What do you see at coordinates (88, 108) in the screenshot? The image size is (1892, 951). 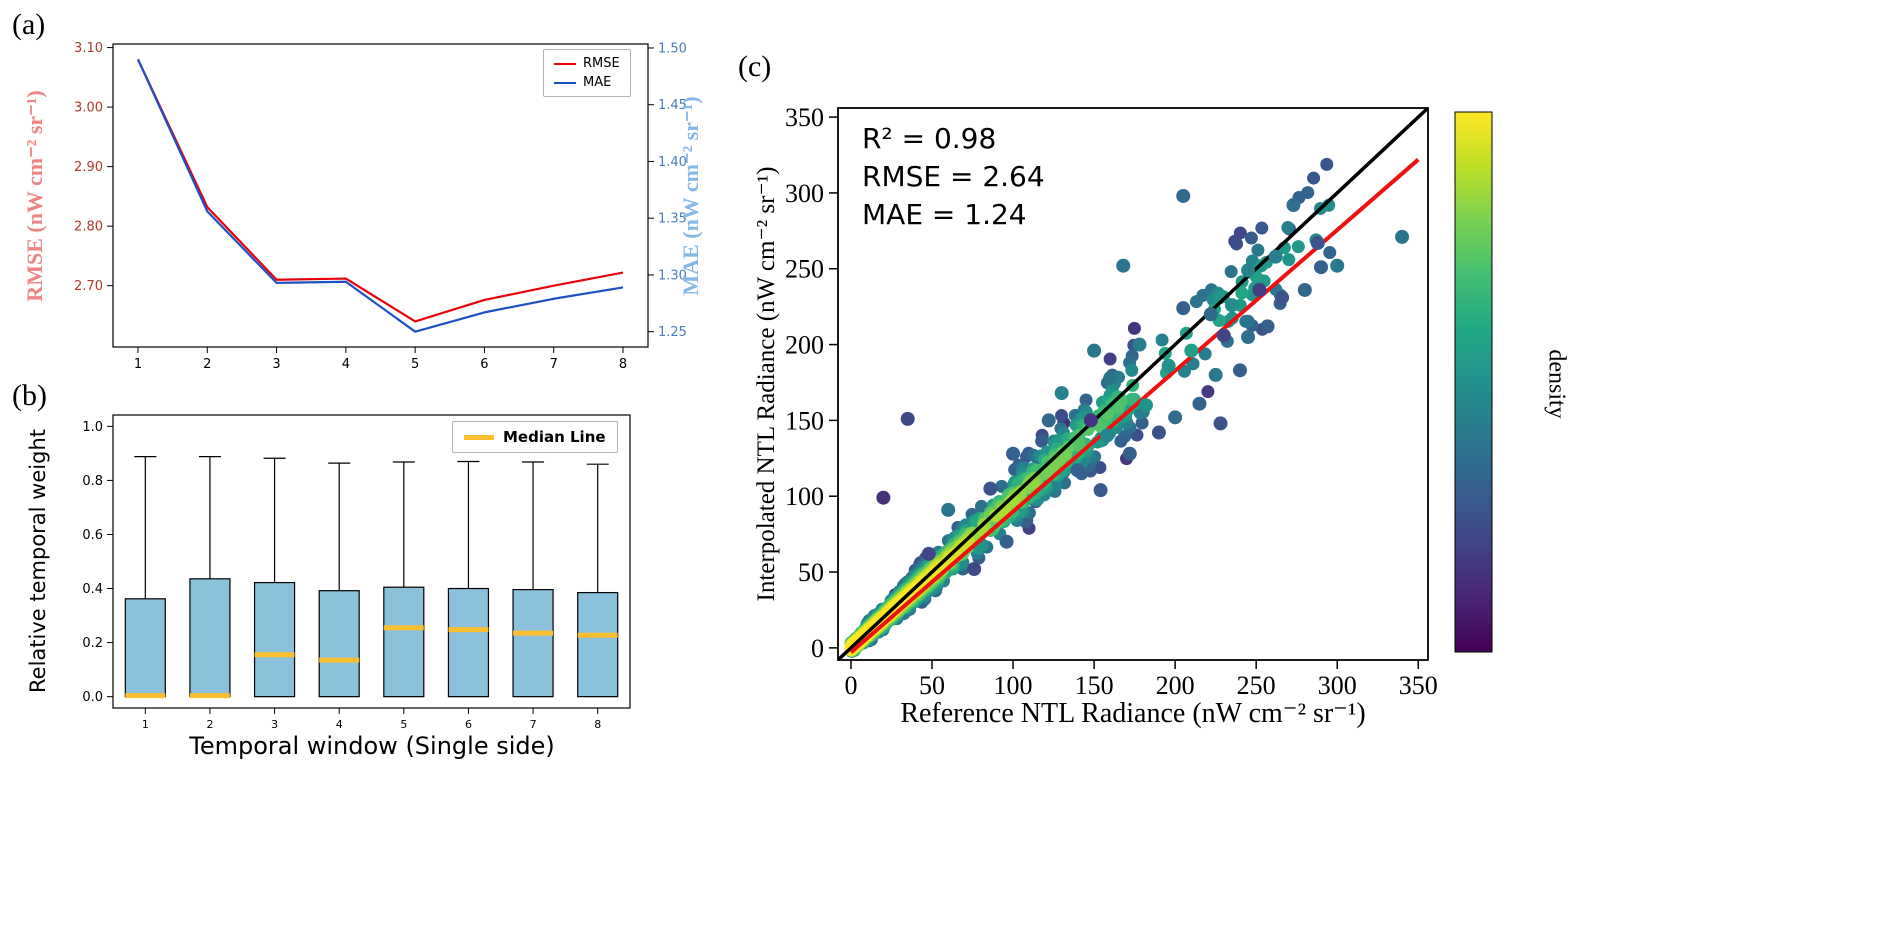 I see `svg-text: 3.00` at bounding box center [88, 108].